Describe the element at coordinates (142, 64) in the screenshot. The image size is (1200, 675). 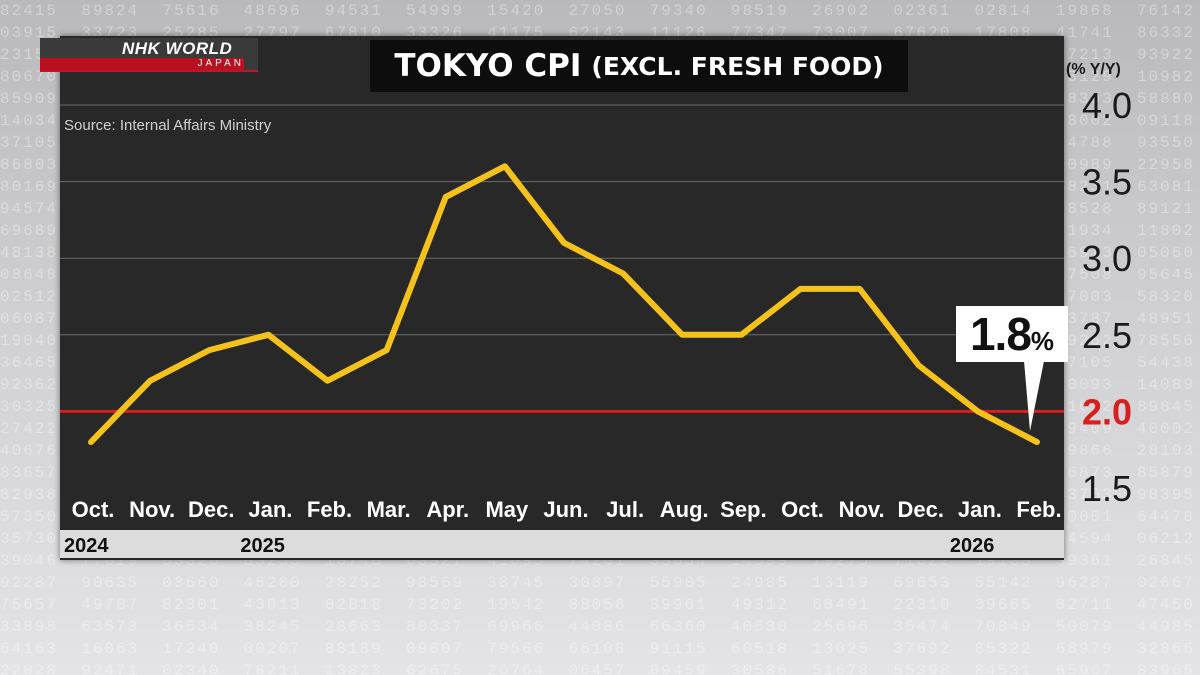
I see `logo-sub-text: JAPAN` at that location.